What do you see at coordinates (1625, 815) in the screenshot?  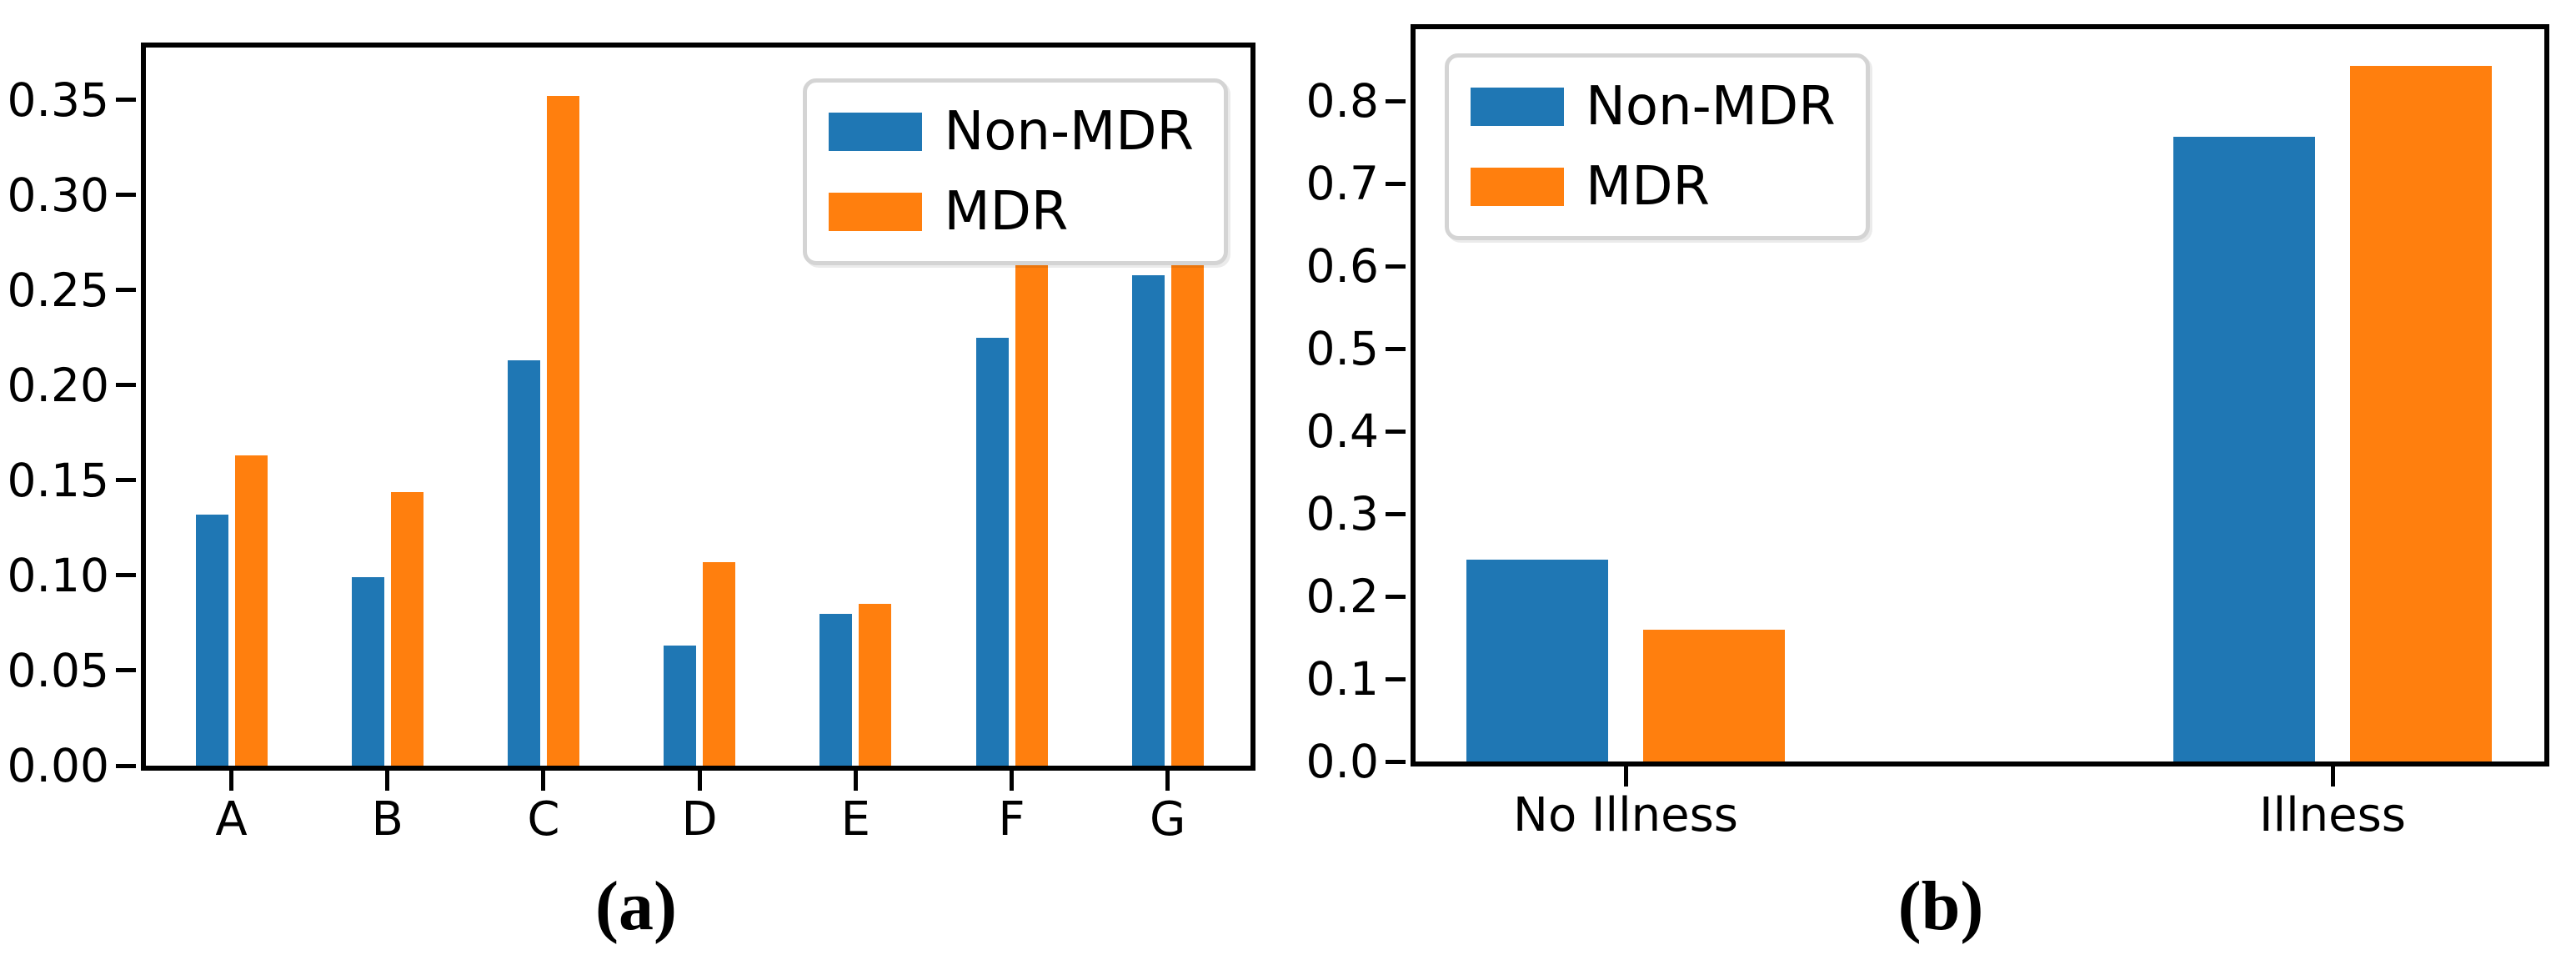 I see `panel-b-category-label-no-illness: No Illness` at bounding box center [1625, 815].